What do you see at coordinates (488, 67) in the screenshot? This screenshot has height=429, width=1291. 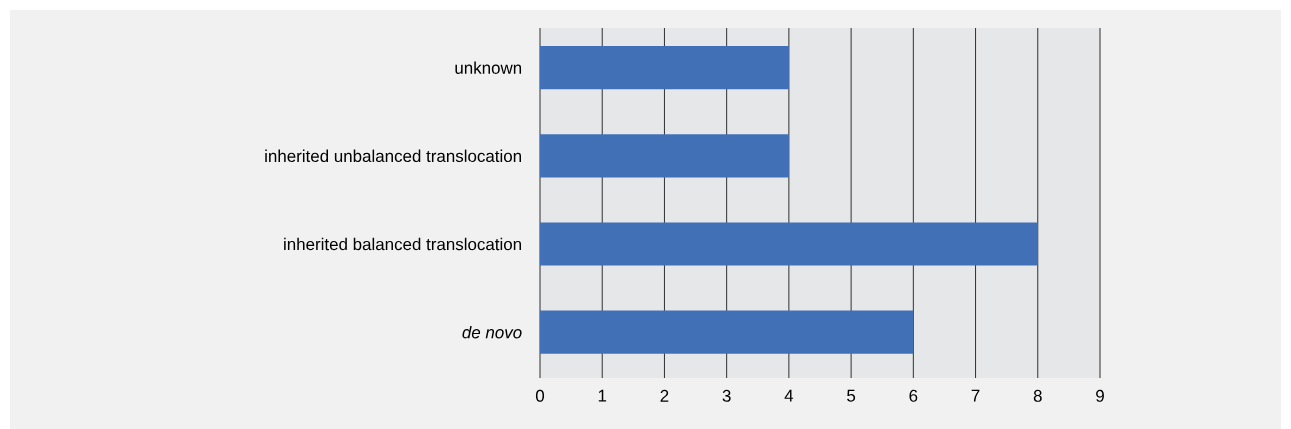 I see `y-tick-label: unknown` at bounding box center [488, 67].